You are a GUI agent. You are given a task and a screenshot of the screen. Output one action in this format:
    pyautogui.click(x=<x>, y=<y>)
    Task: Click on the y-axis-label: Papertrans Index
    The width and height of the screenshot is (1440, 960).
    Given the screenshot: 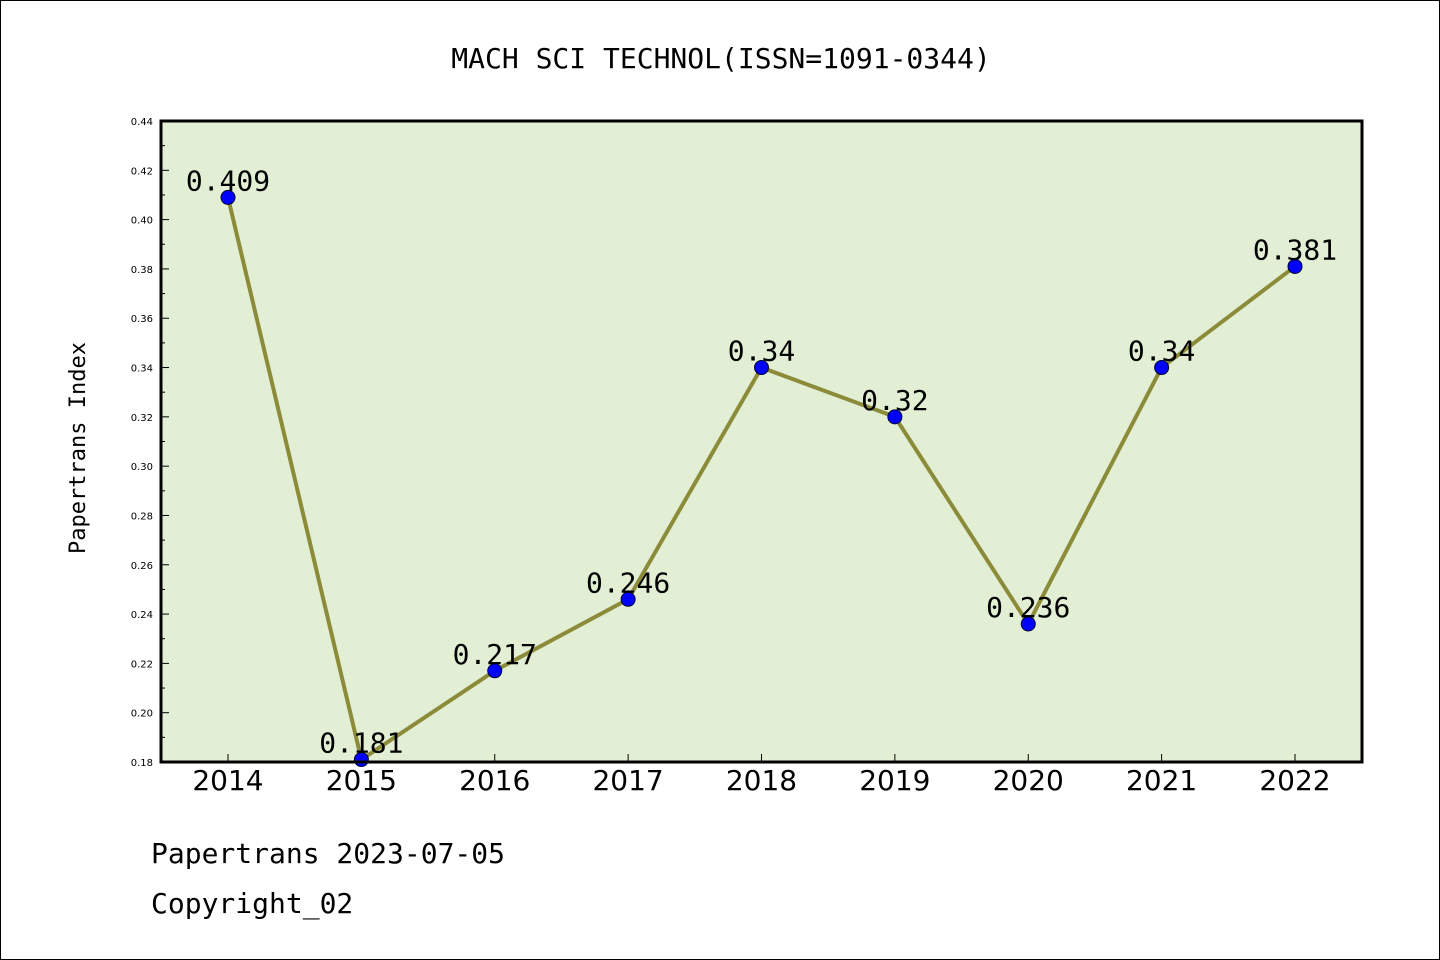 What is the action you would take?
    pyautogui.click(x=78, y=448)
    